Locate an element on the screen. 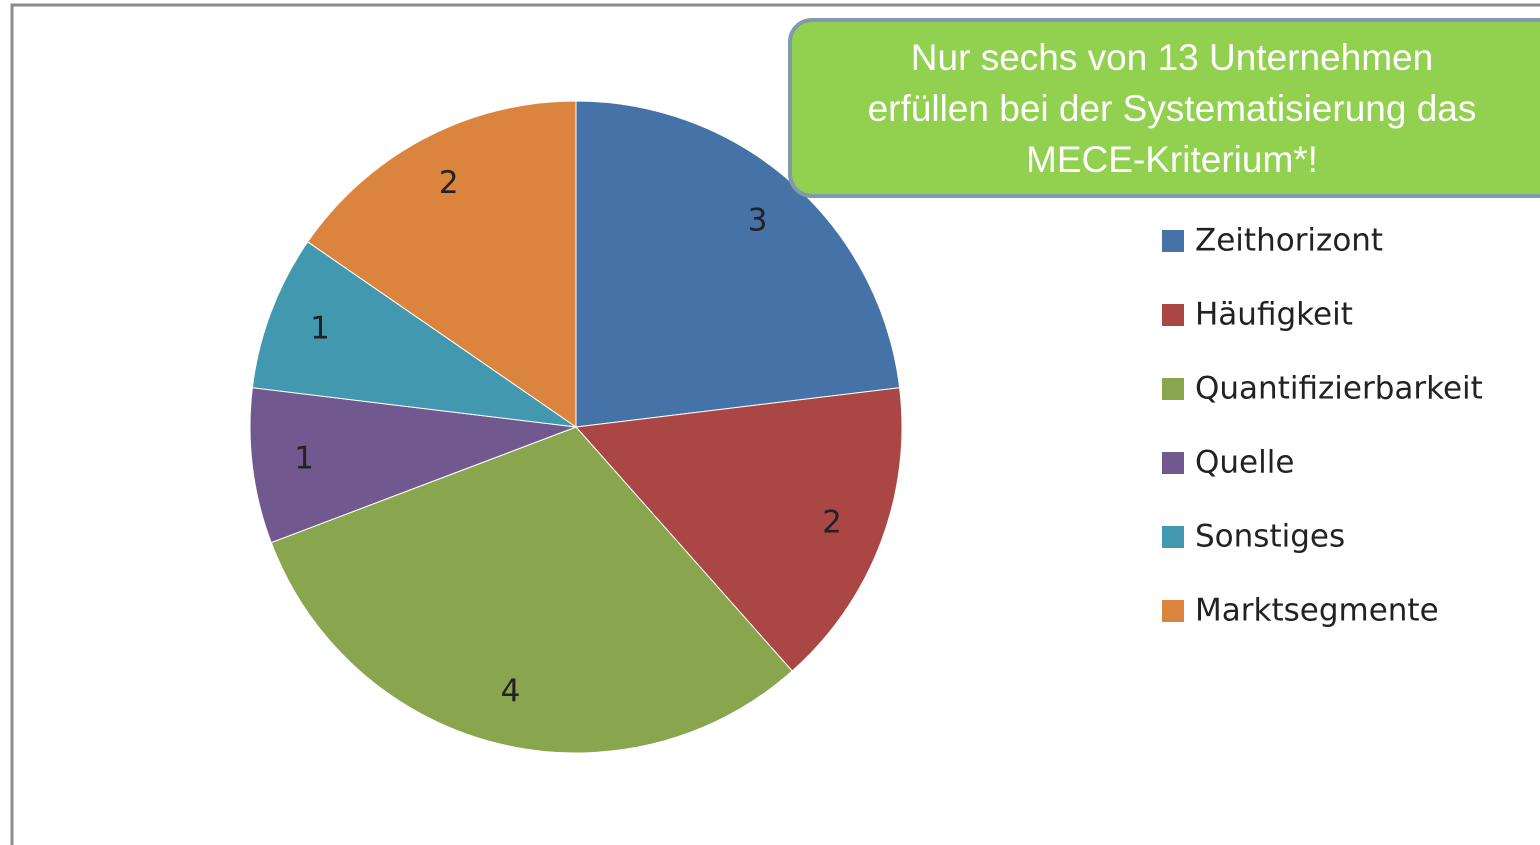 The image size is (1540, 845). annotation-line: MECE-Kriterium*! is located at coordinates (1172, 159).